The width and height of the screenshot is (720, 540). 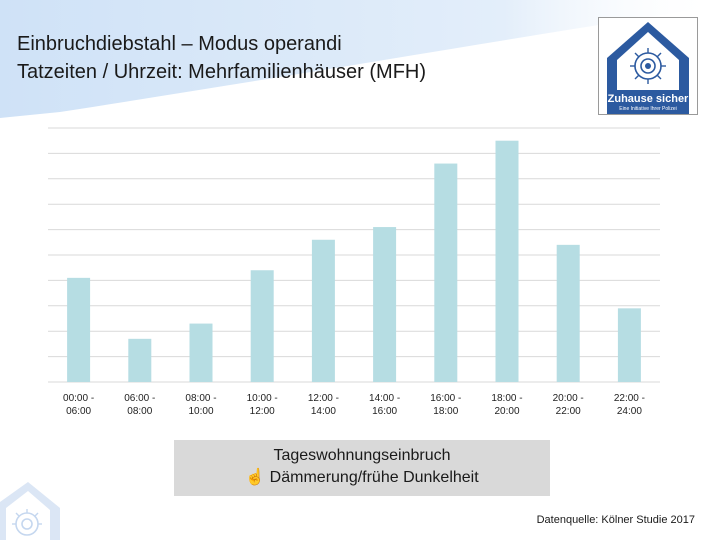 What do you see at coordinates (384, 405) in the screenshot?
I see `x-tick-label: 14:00 -16:00` at bounding box center [384, 405].